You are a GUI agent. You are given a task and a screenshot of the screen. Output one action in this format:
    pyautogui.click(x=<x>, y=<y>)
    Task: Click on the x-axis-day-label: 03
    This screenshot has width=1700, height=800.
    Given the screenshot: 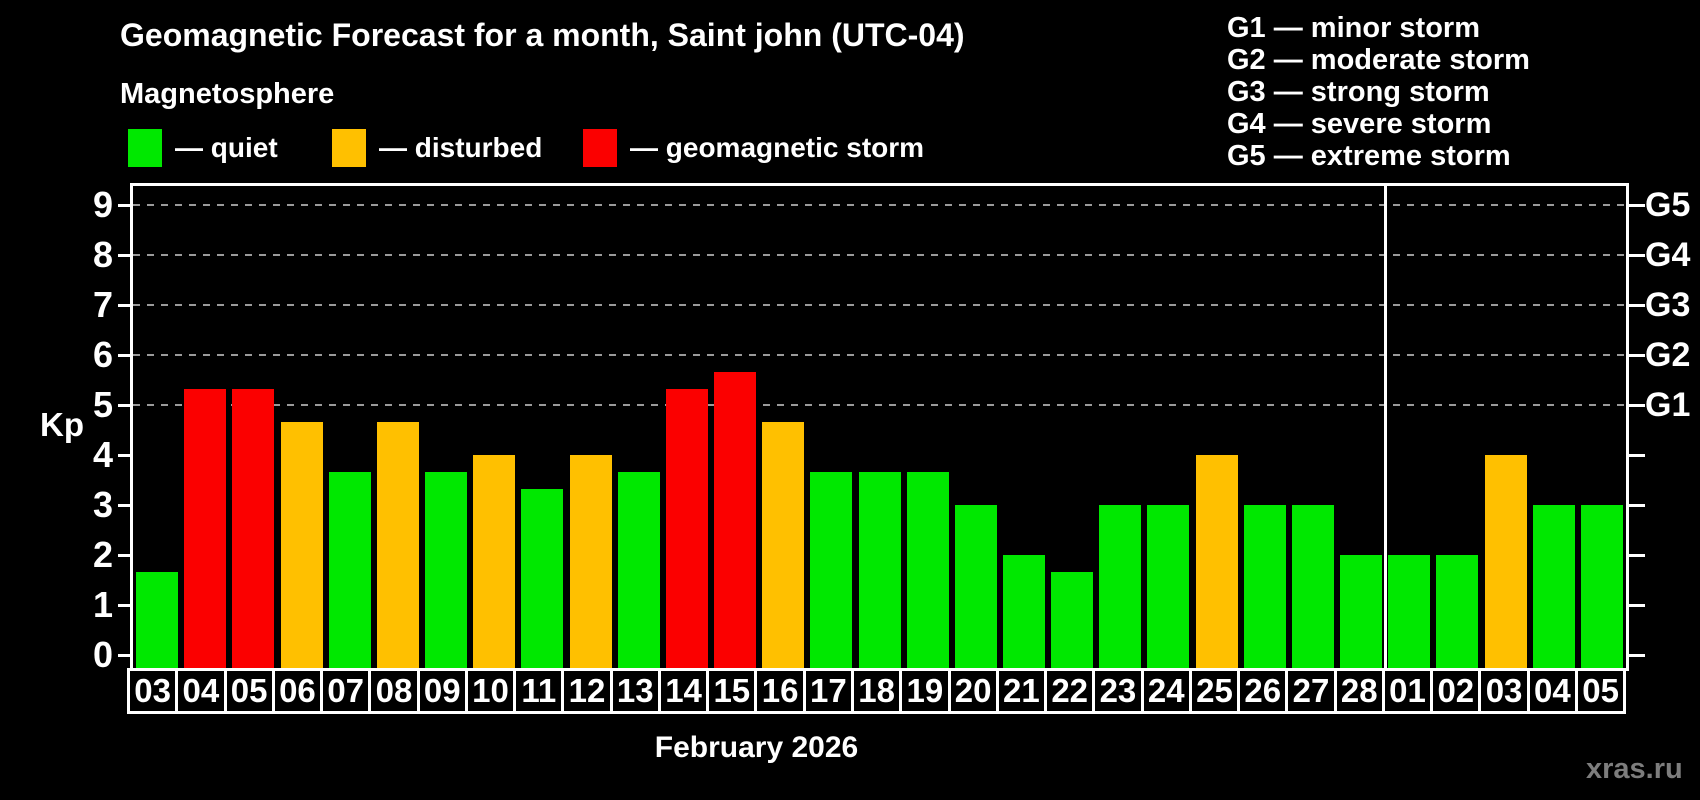 What is the action you would take?
    pyautogui.click(x=1505, y=691)
    